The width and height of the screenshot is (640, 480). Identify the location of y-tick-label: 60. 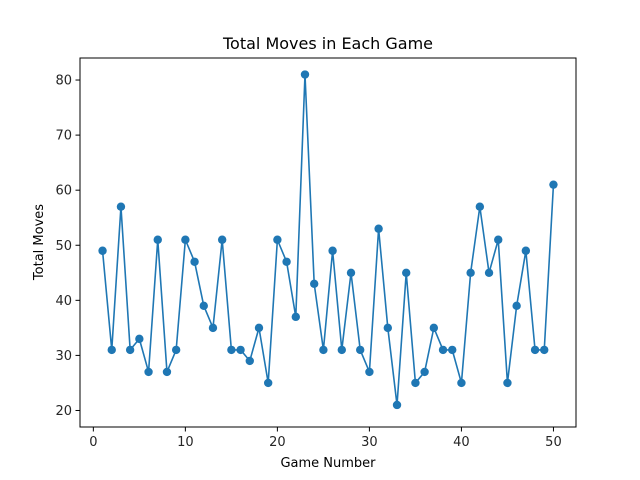
(63, 191).